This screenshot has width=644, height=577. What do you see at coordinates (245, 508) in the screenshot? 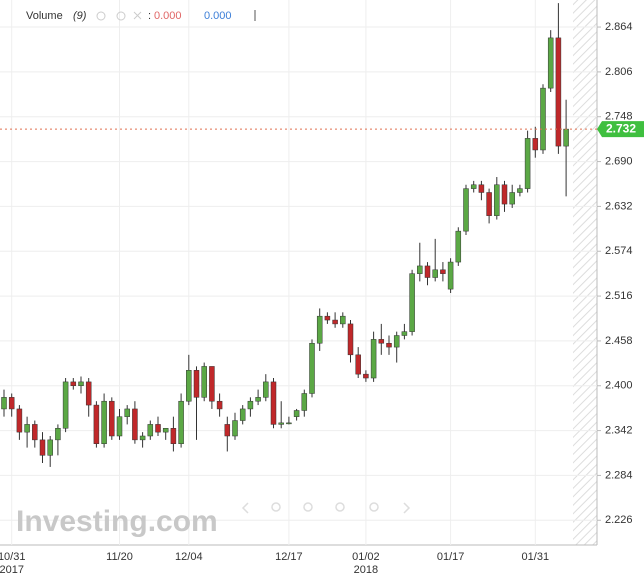
I see `nav-left` at bounding box center [245, 508].